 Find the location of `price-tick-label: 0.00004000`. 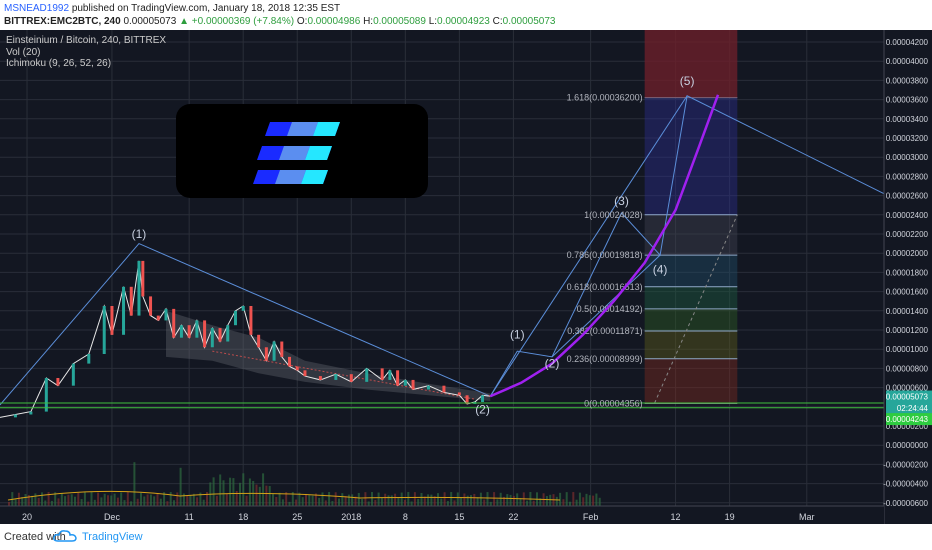

price-tick-label: 0.00004000 is located at coordinates (907, 61).